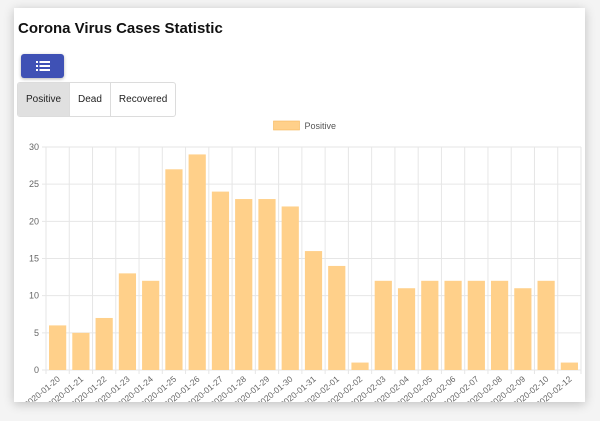 This screenshot has width=600, height=421. Describe the element at coordinates (321, 126) in the screenshot. I see `legend-label-positive: Positive` at that location.